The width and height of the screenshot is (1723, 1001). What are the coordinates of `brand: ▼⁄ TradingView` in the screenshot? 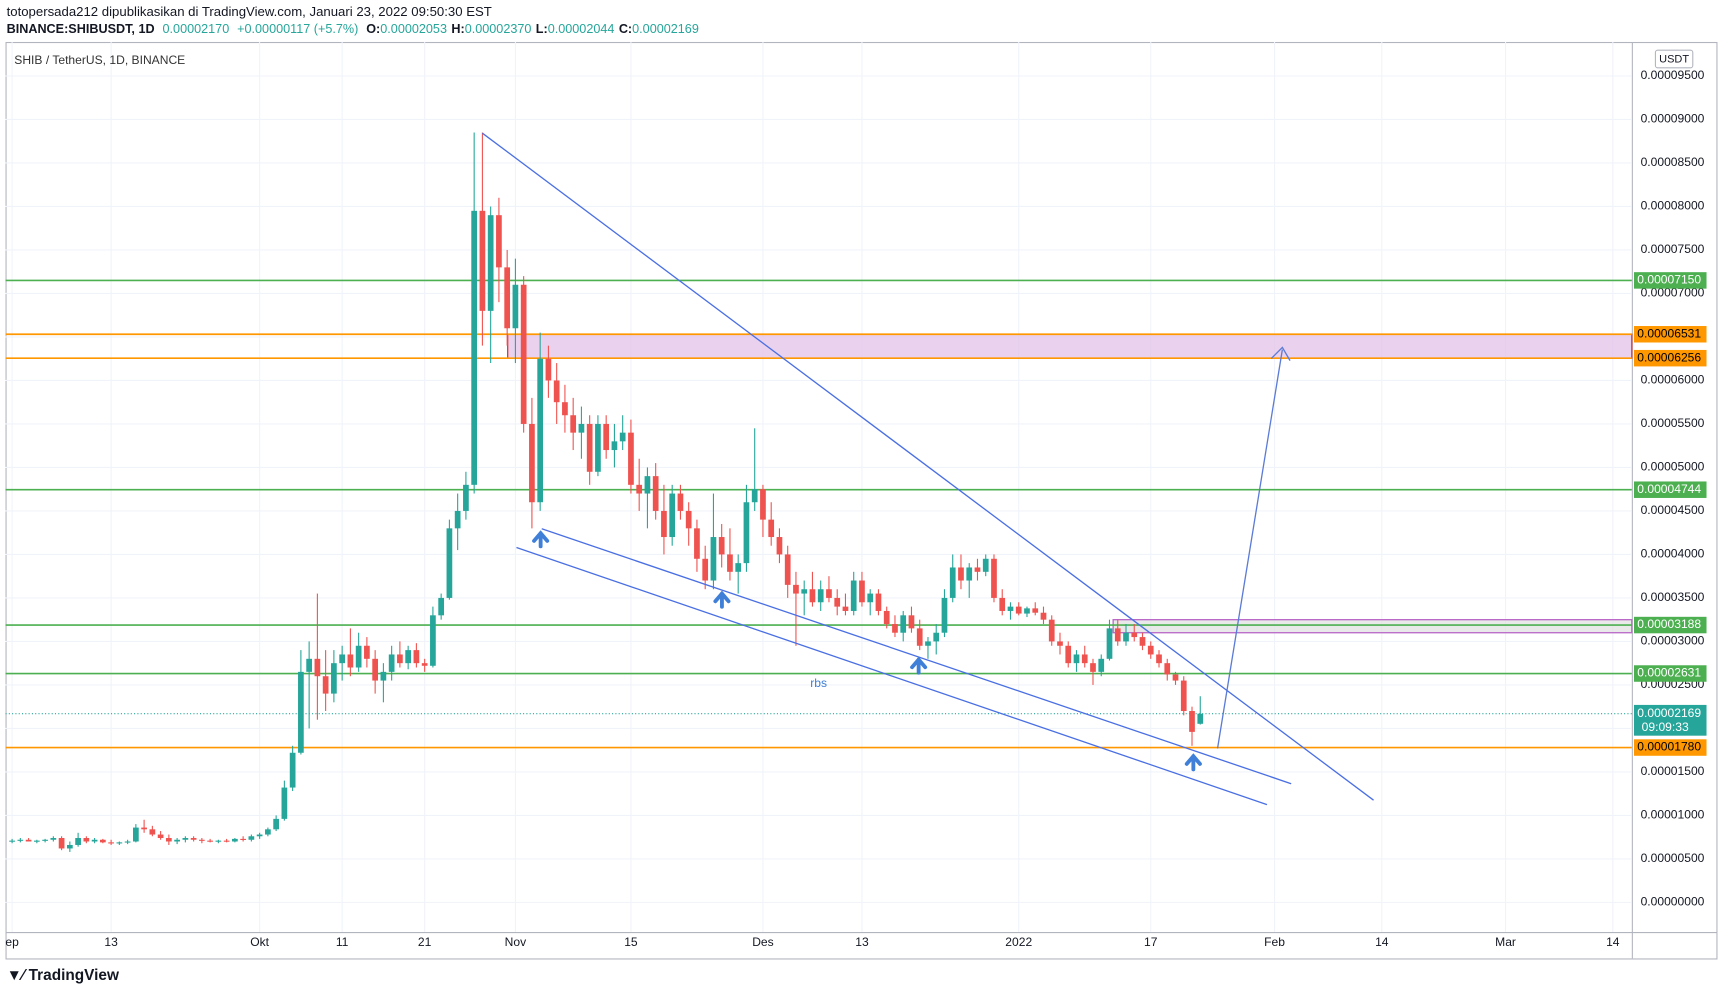 It's located at (63, 975).